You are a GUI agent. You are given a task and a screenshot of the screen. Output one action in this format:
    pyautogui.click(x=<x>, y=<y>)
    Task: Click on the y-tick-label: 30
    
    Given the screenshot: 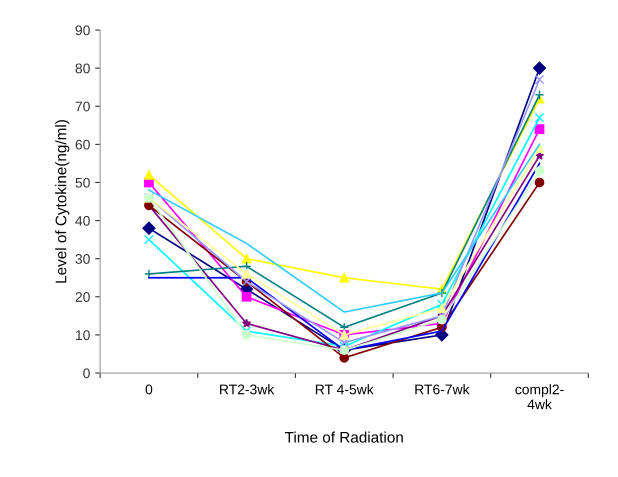 What is the action you would take?
    pyautogui.click(x=82, y=259)
    